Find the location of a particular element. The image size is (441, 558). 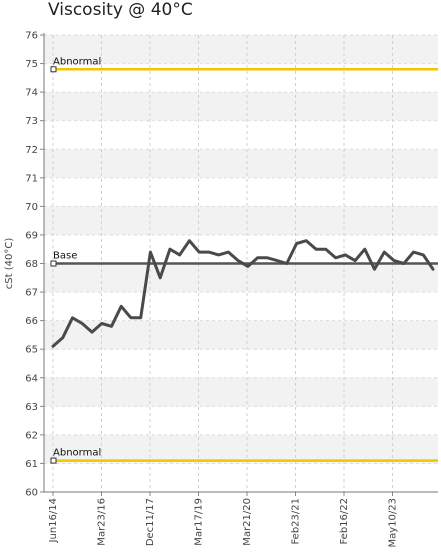

y-tick-label: 76 is located at coordinates (31, 36).